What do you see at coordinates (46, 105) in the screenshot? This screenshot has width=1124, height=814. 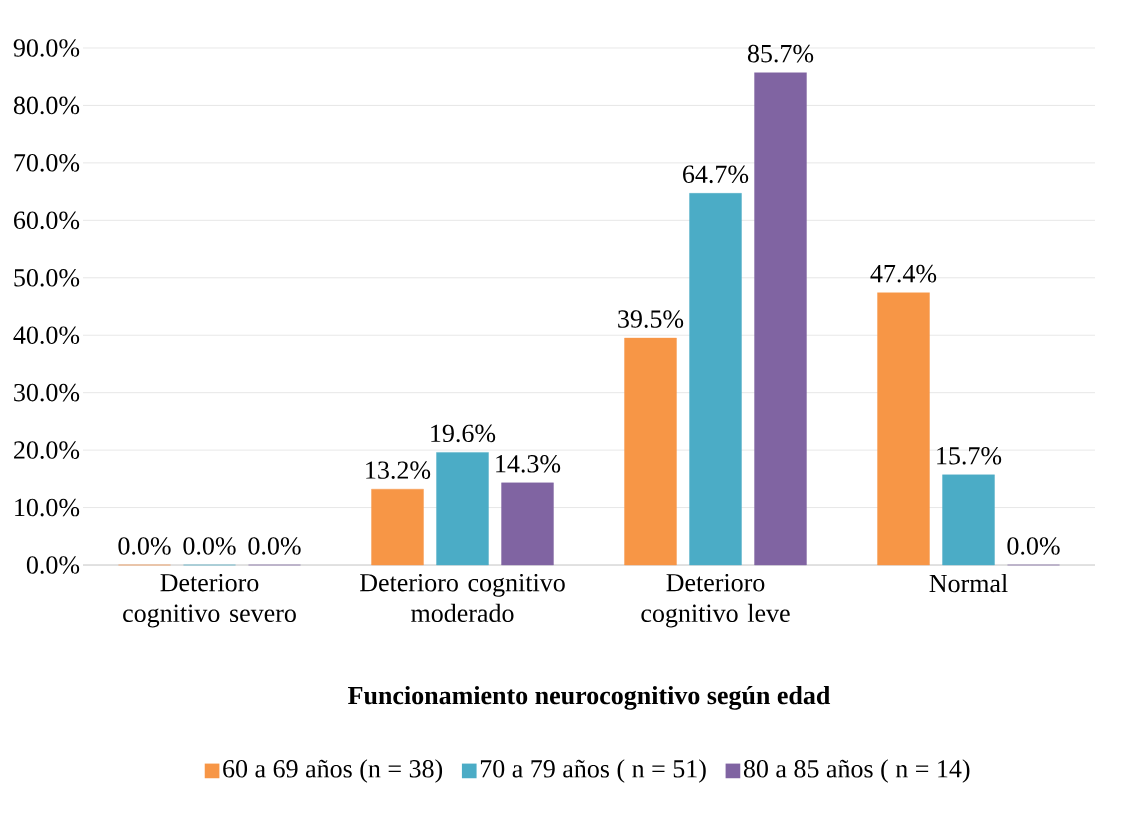 I see `y-tick-label: 80.0%` at bounding box center [46, 105].